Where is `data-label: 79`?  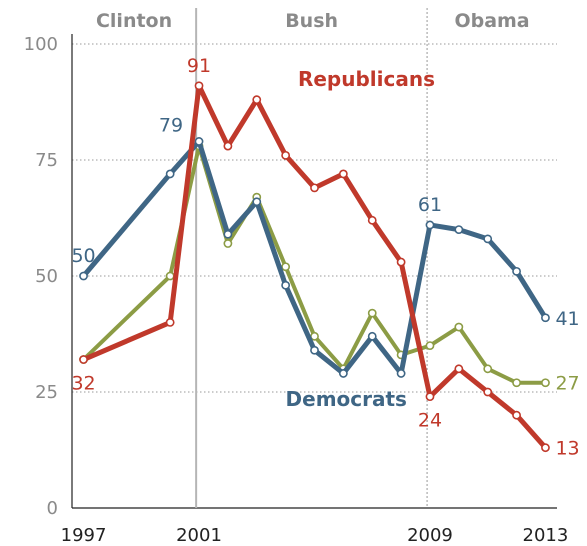
data-label: 79 is located at coordinates (171, 125).